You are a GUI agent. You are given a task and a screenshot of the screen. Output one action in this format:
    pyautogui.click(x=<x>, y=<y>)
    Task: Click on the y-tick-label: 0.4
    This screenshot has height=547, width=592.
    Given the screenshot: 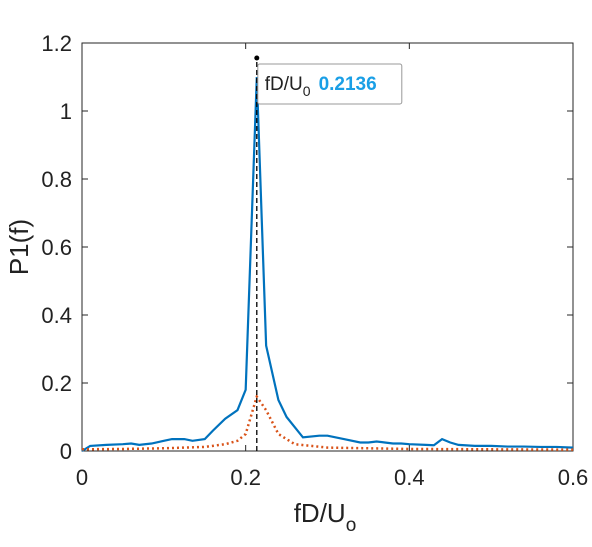 What is the action you would take?
    pyautogui.click(x=56, y=315)
    